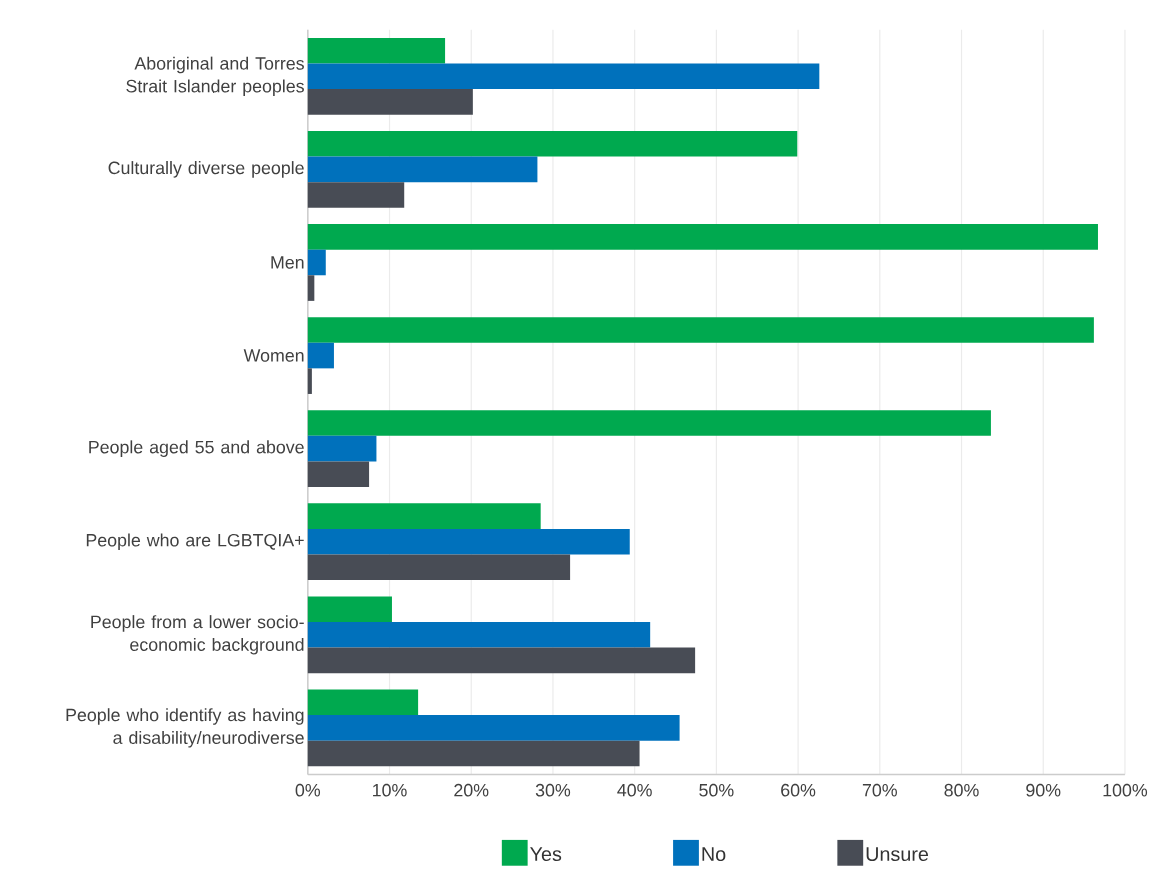 This screenshot has width=1151, height=876. What do you see at coordinates (897, 854) in the screenshot?
I see `legend-label: Unsure` at bounding box center [897, 854].